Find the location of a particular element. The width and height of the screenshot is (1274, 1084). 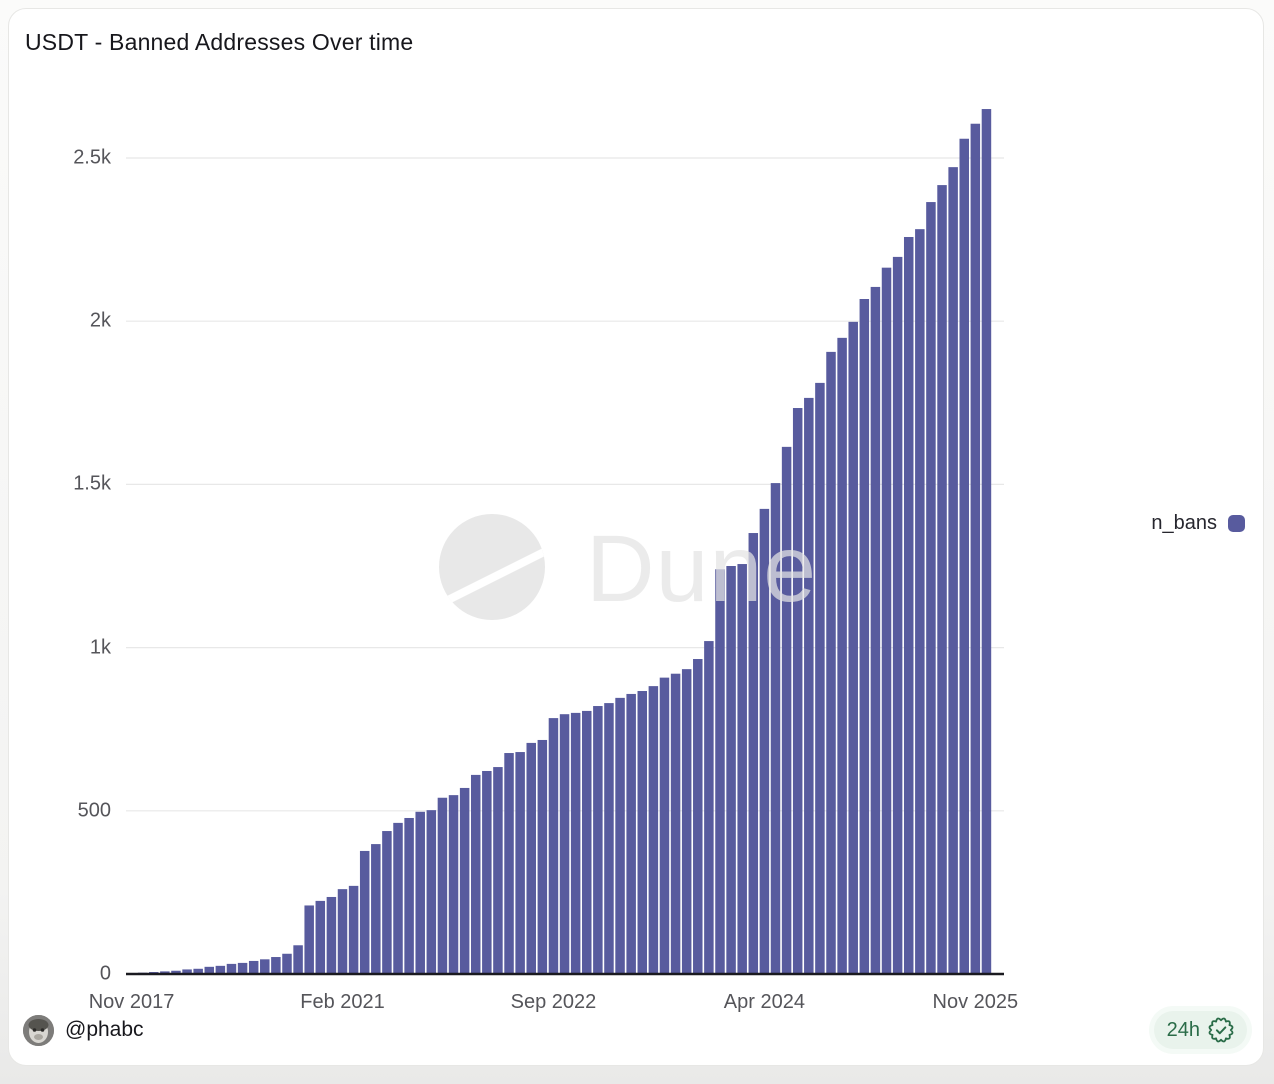

y-tick-label: 2.5k is located at coordinates (92, 157).